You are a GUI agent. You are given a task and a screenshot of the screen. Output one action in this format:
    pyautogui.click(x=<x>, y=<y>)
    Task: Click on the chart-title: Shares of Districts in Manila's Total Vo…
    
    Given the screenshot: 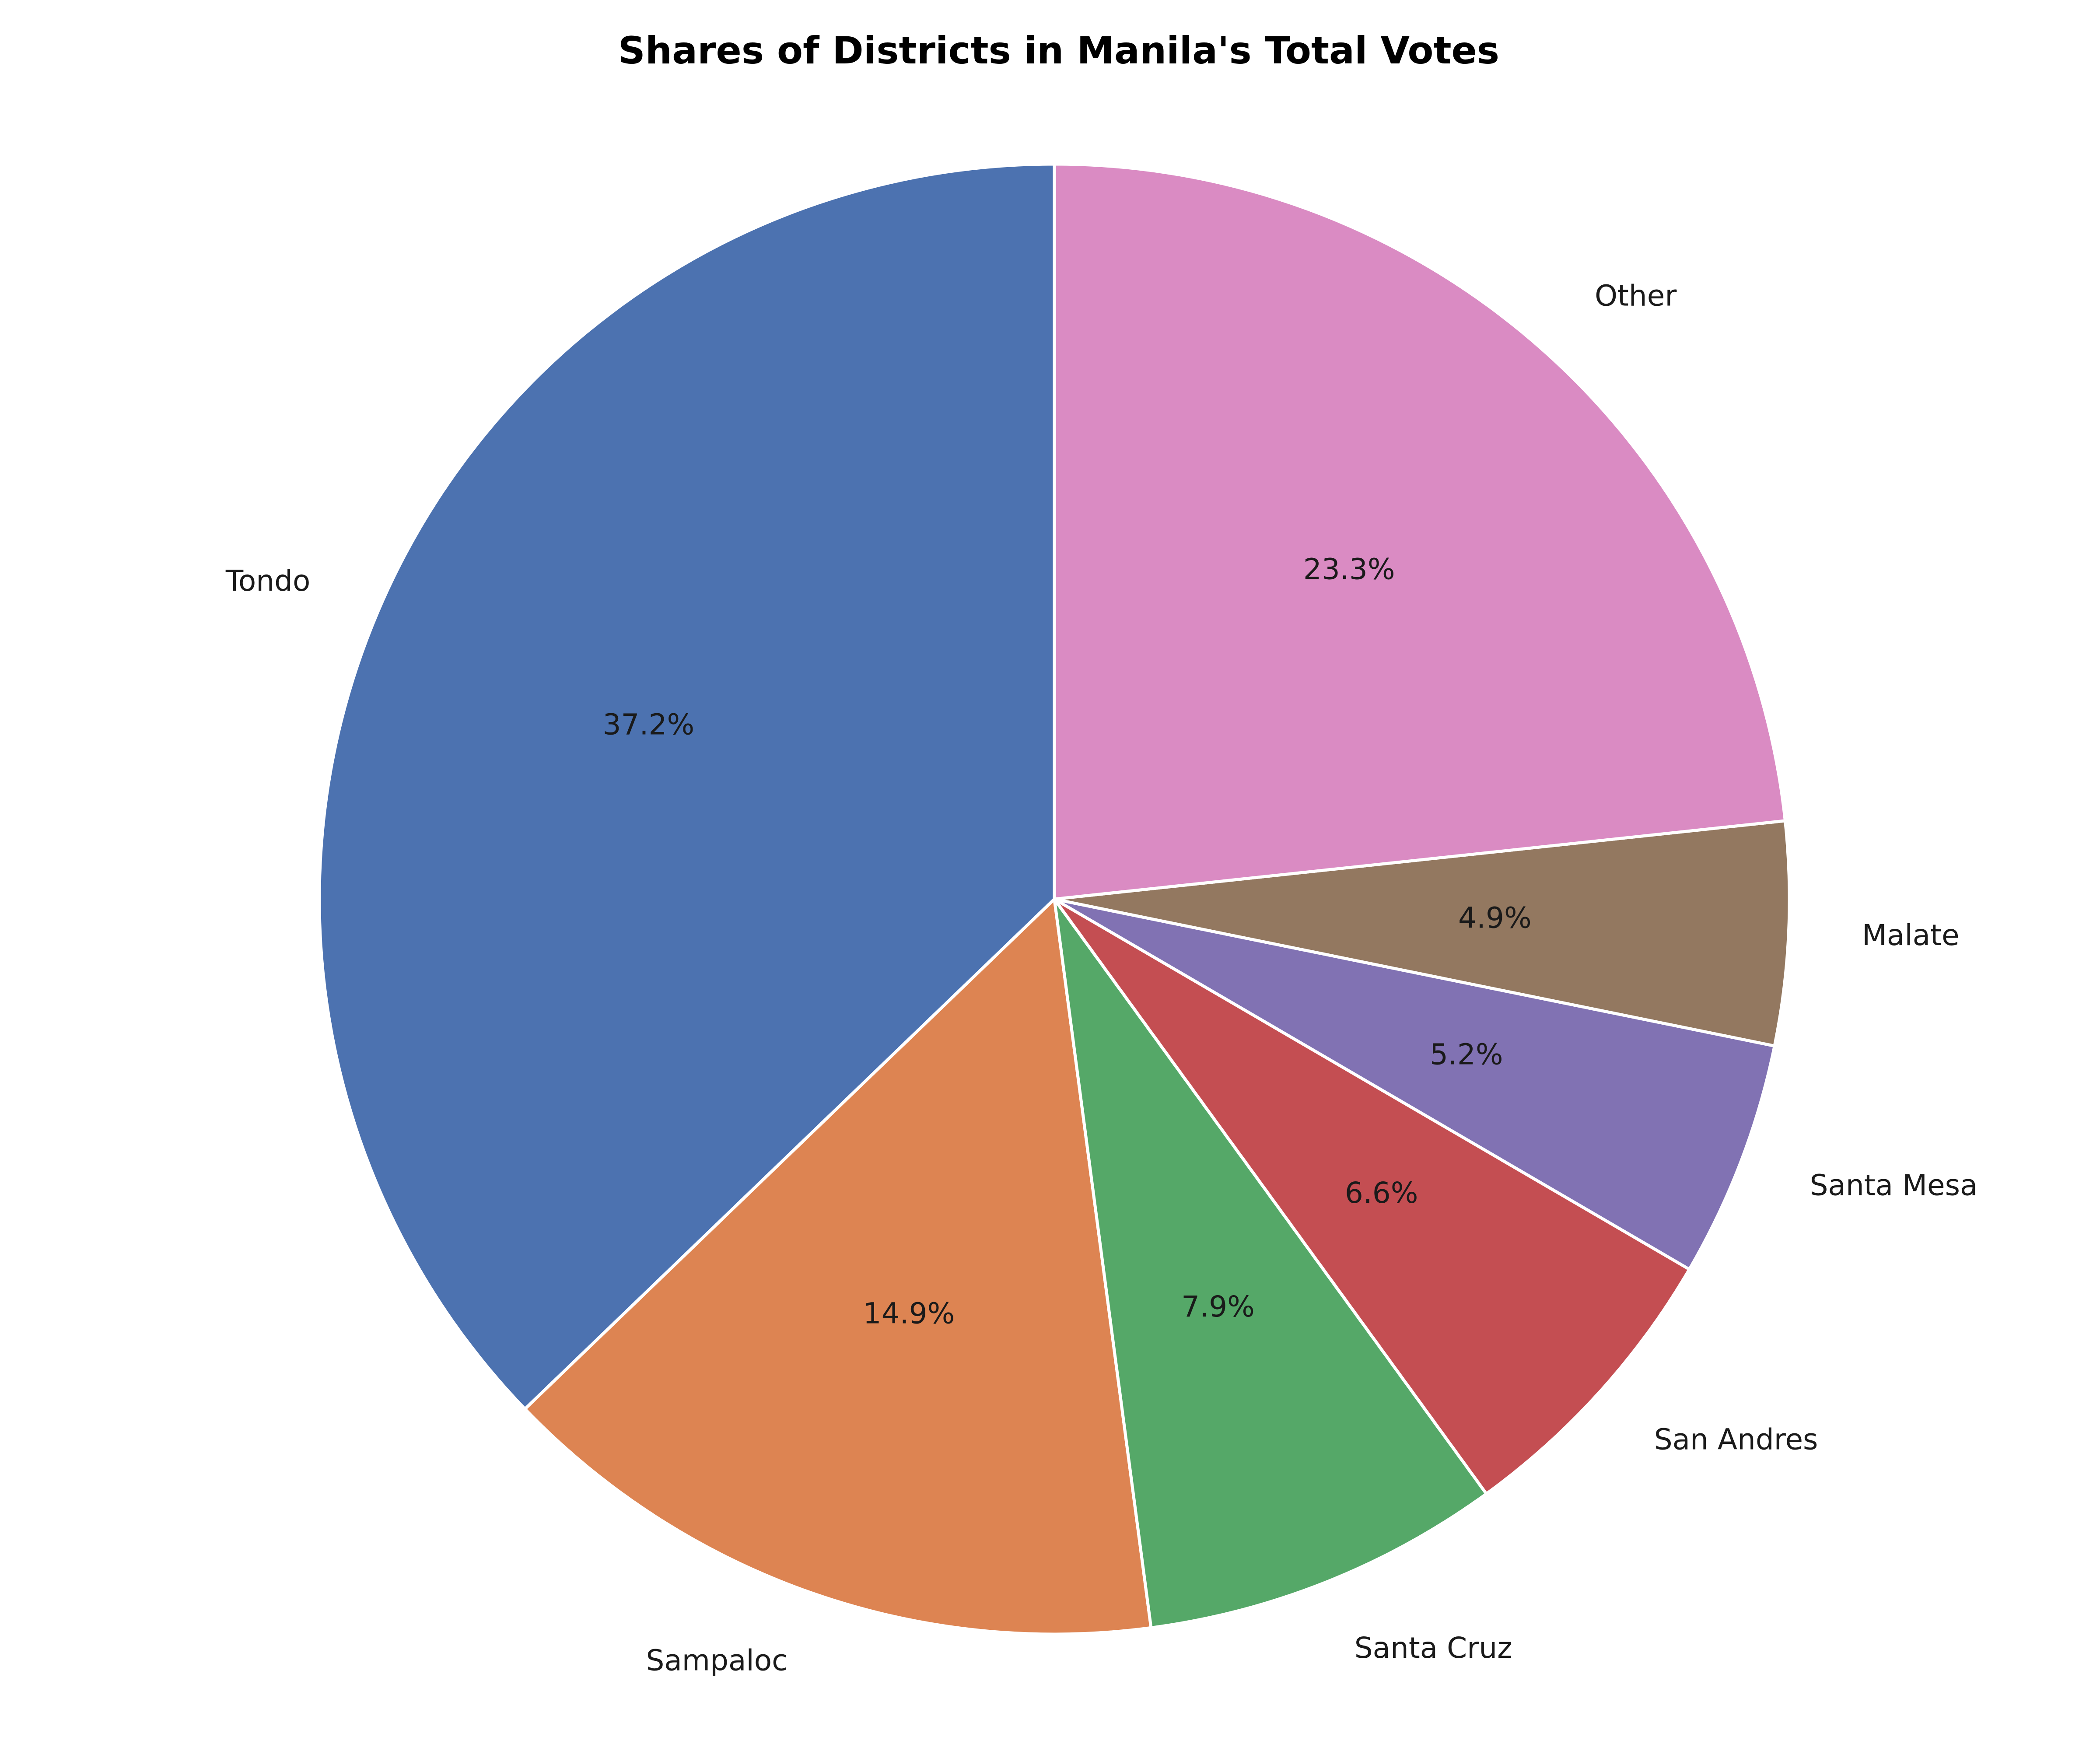 What is the action you would take?
    pyautogui.click(x=1058, y=51)
    